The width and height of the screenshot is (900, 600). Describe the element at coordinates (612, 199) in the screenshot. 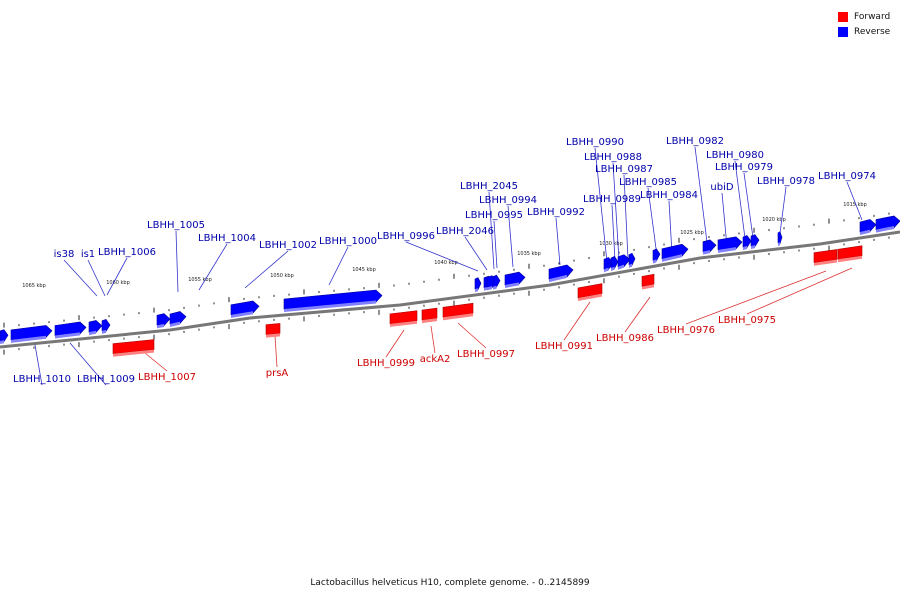

I see `gene-label-lbhh-0989: LBHH_0989` at that location.